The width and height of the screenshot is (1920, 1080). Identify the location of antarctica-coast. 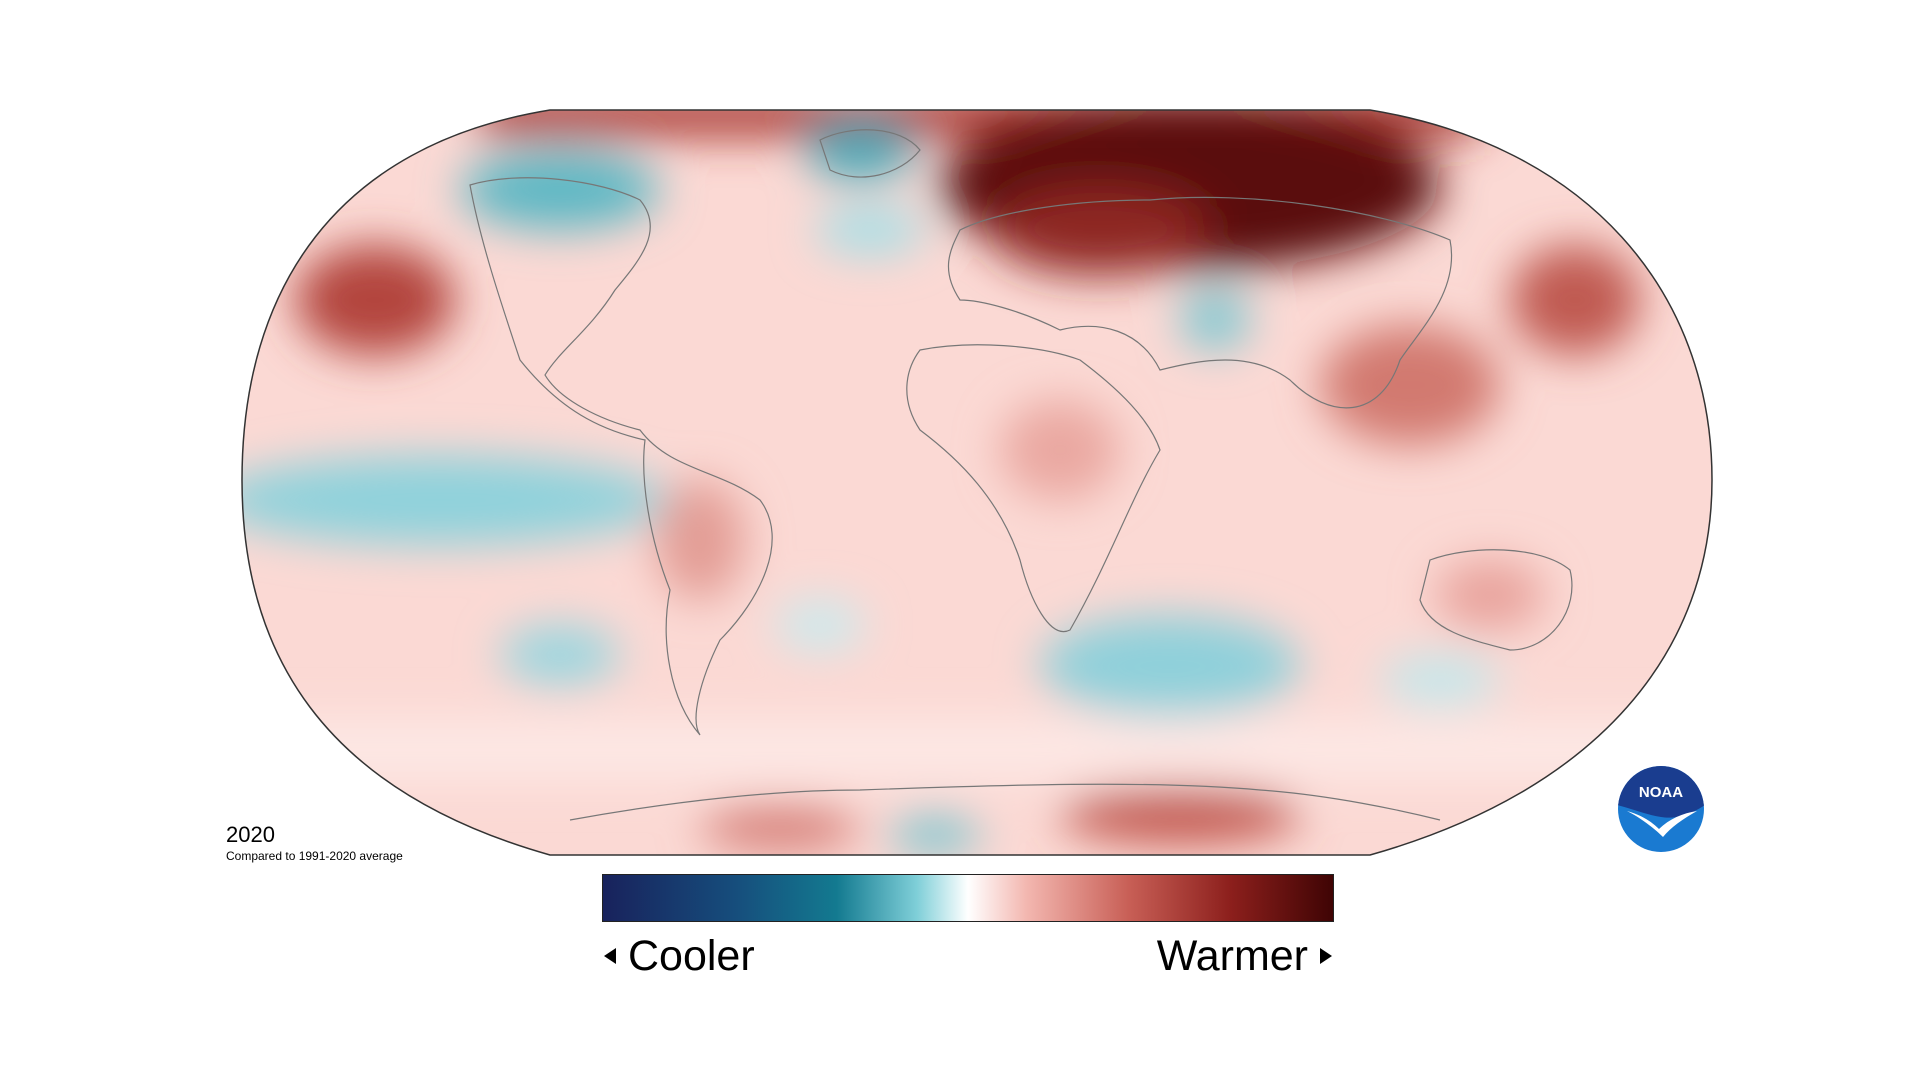
(1005, 802).